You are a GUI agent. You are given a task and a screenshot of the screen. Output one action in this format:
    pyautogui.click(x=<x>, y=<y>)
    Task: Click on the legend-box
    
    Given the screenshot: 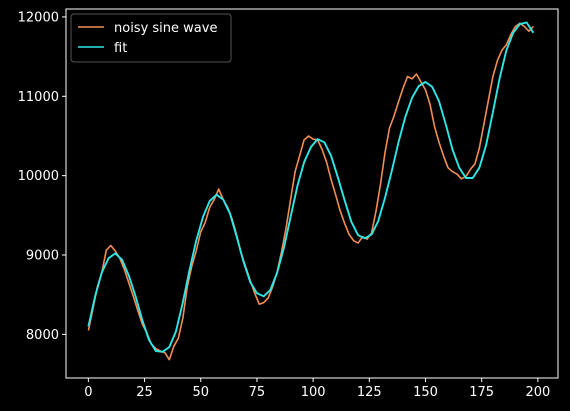 What is the action you would take?
    pyautogui.click(x=151, y=38)
    